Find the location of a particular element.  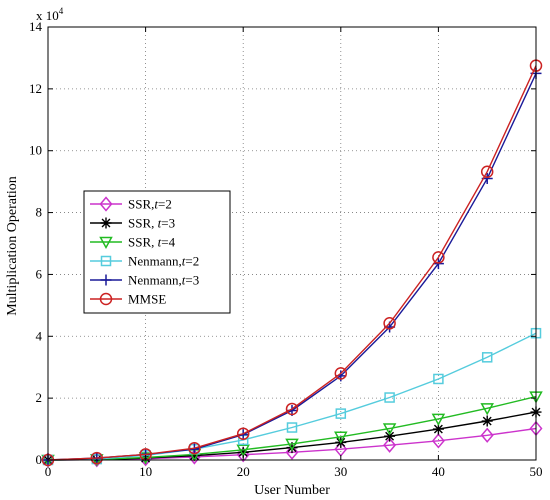

y-tick-label: 6 is located at coordinates (39, 273).